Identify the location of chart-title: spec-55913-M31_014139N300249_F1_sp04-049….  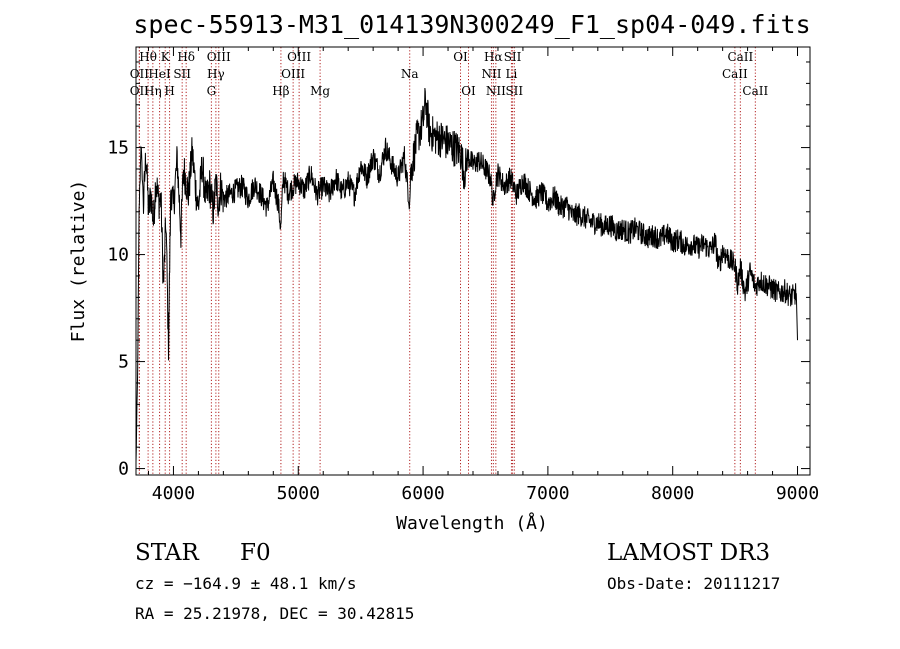
(471, 24).